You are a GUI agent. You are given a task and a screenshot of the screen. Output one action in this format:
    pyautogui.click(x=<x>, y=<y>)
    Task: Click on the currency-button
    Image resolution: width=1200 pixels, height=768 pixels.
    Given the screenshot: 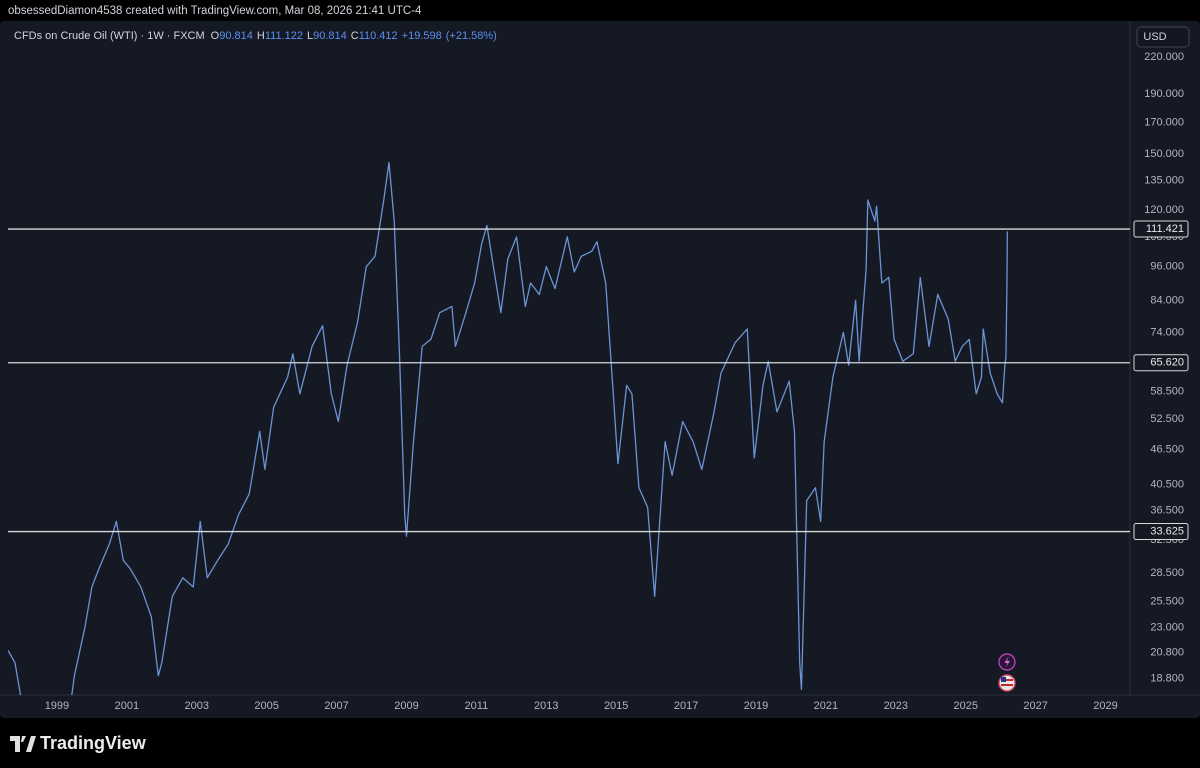 What is the action you would take?
    pyautogui.click(x=1163, y=37)
    